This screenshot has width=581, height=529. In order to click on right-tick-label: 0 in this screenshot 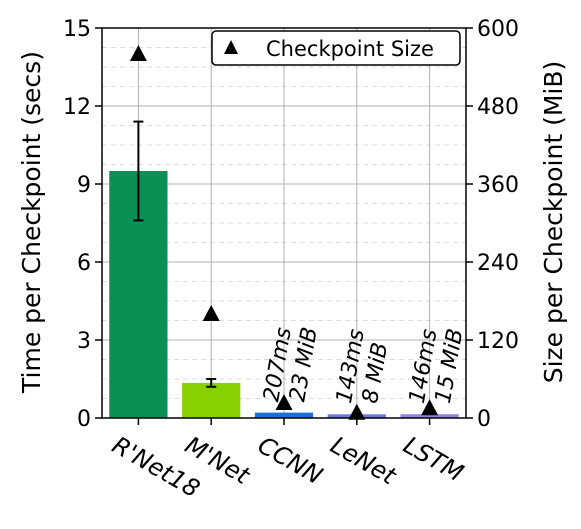, I will do `click(484, 419)`.